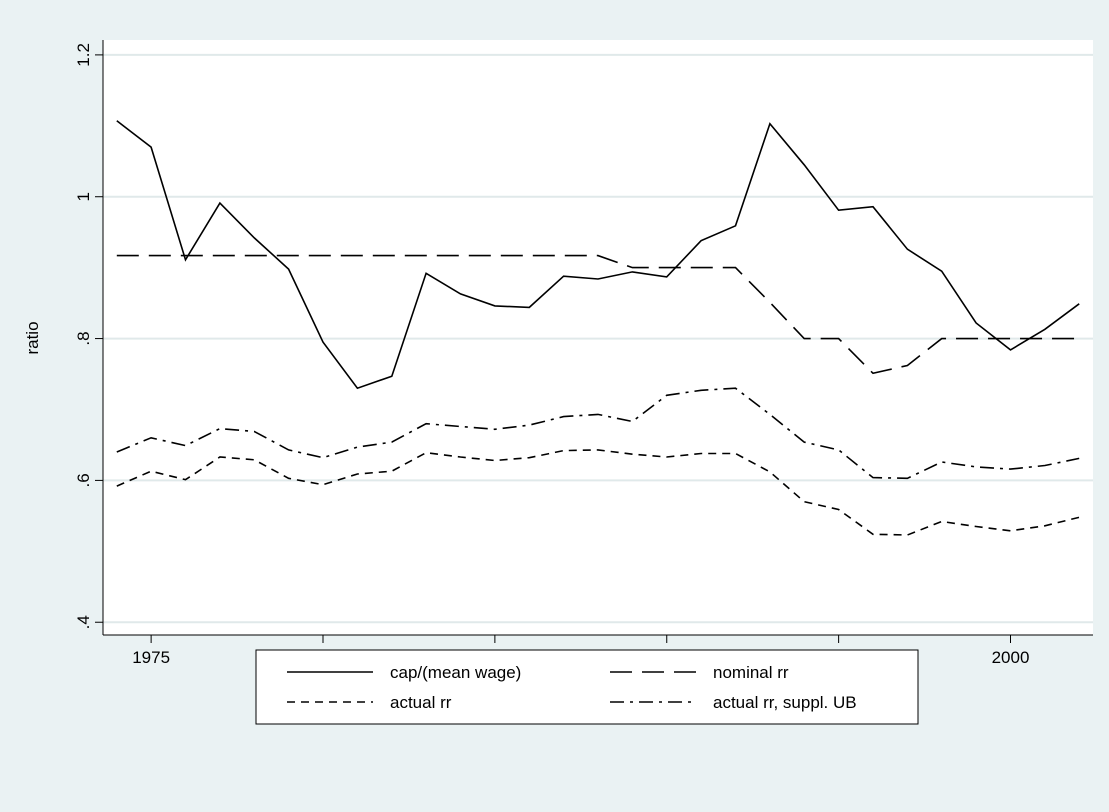  What do you see at coordinates (32, 337) in the screenshot?
I see `y-axis-label: ratio` at bounding box center [32, 337].